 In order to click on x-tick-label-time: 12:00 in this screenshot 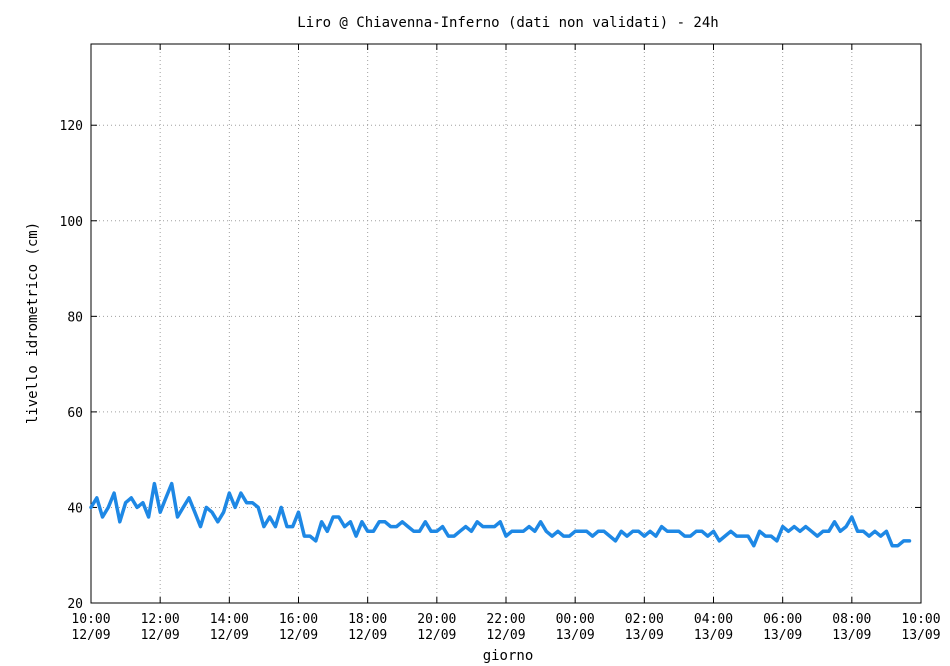, I will do `click(160, 619)`.